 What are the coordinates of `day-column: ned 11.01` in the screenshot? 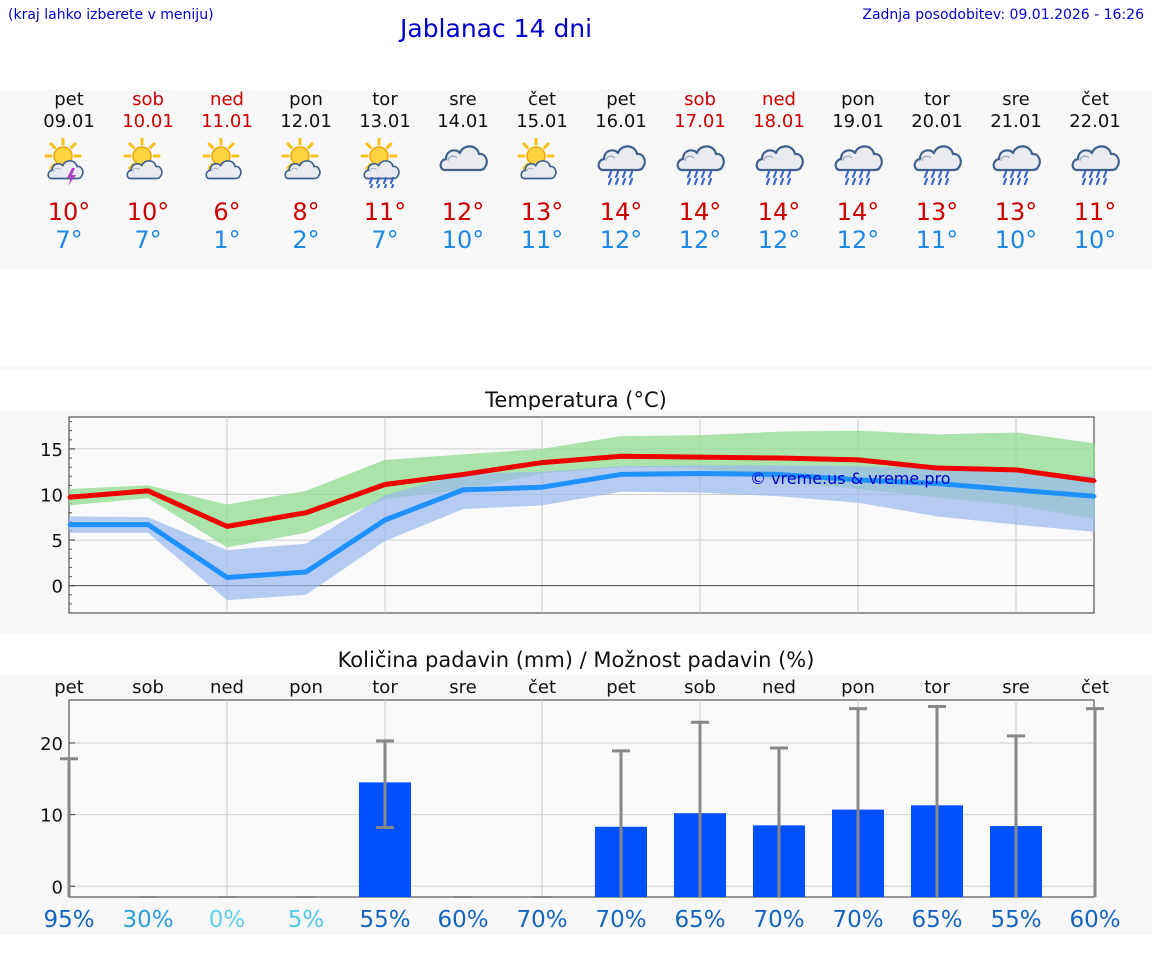 It's located at (227, 111).